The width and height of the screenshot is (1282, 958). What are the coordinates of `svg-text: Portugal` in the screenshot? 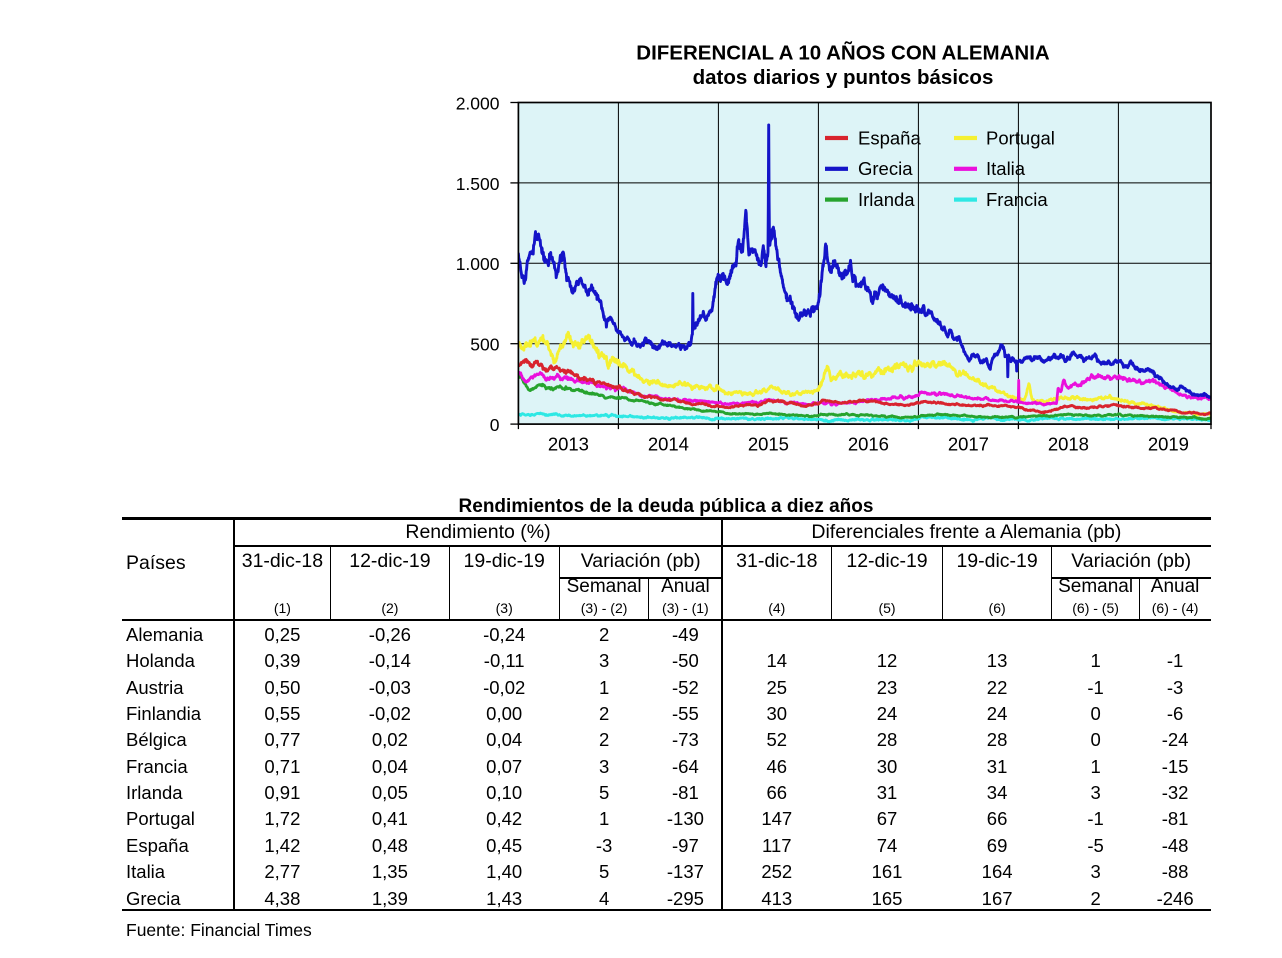 It's located at (1020, 137).